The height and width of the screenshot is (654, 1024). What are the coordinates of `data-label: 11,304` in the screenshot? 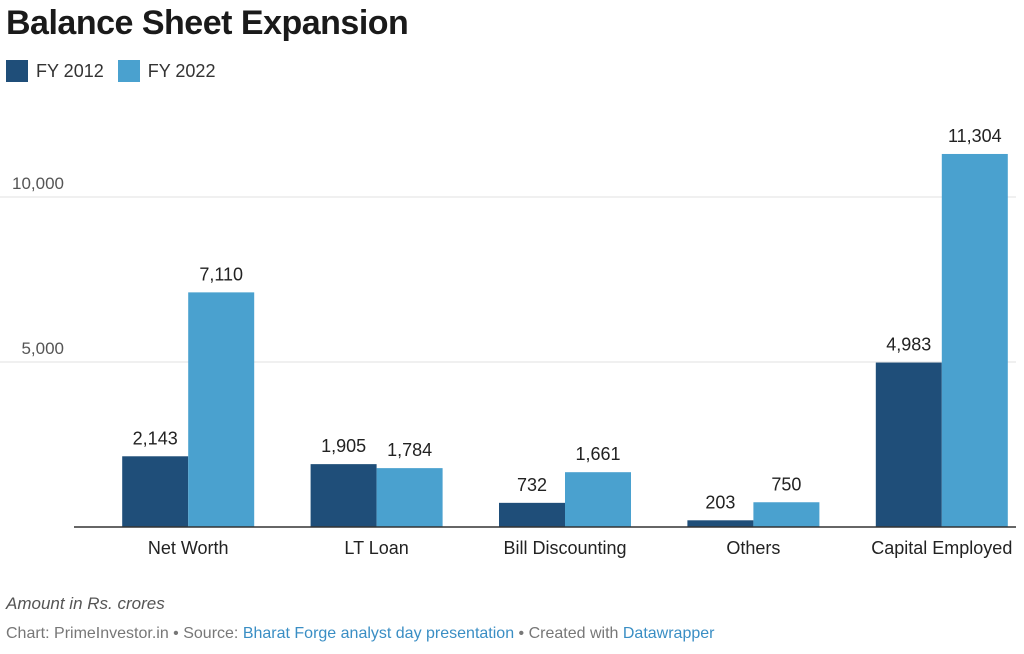 It's located at (975, 136).